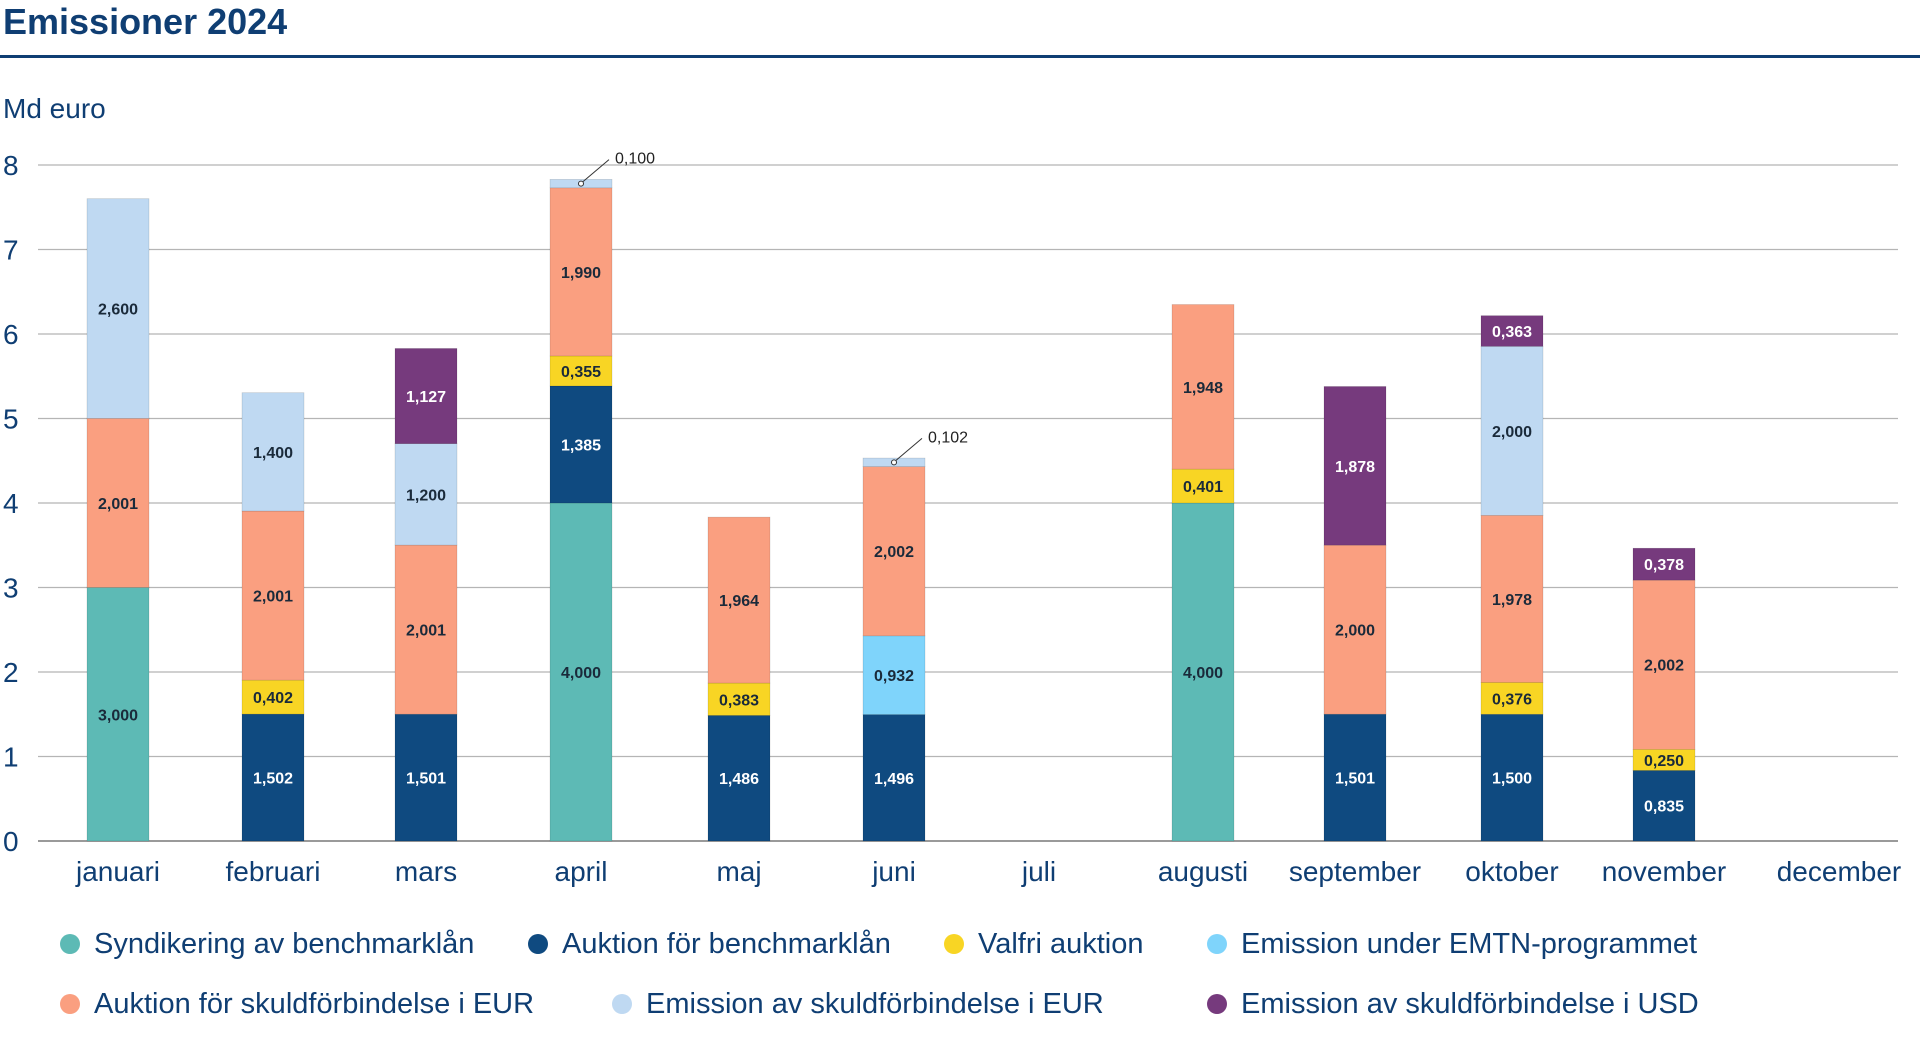 This screenshot has height=1041, width=1920. What do you see at coordinates (11, 588) in the screenshot?
I see `y-tick-label: 3` at bounding box center [11, 588].